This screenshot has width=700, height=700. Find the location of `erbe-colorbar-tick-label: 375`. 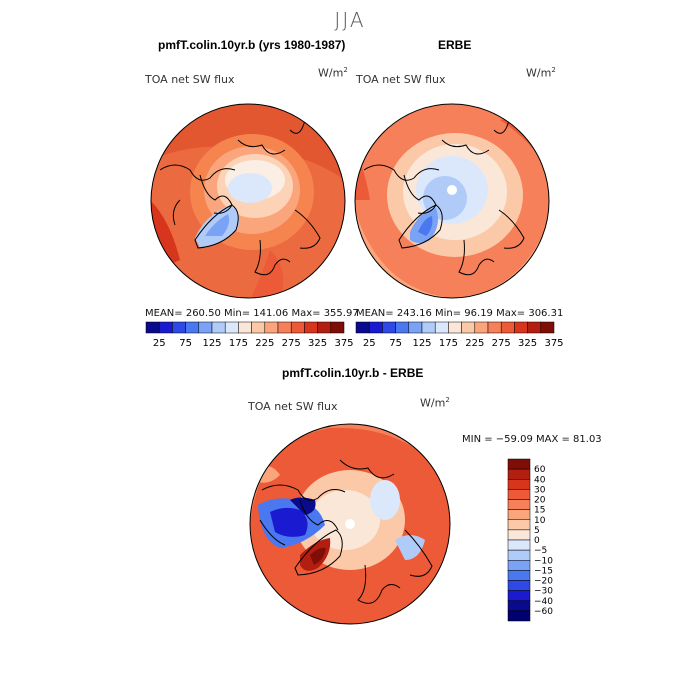

erbe-colorbar-tick-label: 375 is located at coordinates (553, 343).